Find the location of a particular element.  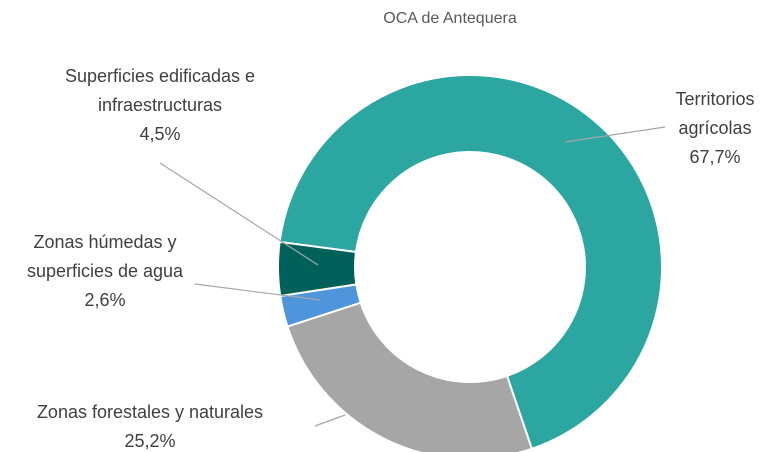

value-label: 4,5% is located at coordinates (160, 134).